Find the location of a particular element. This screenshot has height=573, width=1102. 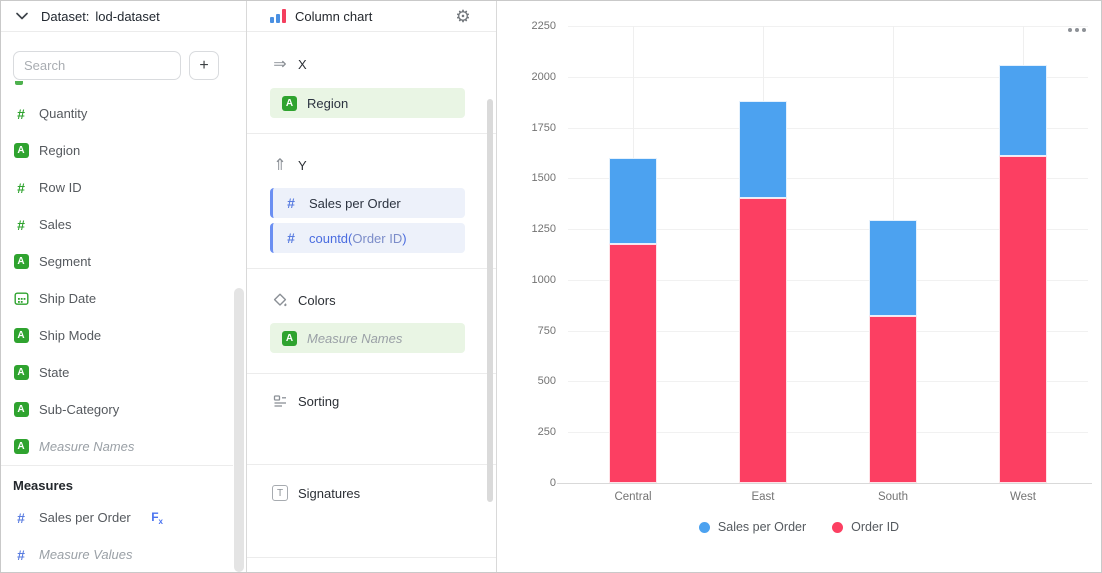

chart-type-header: Column chart is located at coordinates (371, 16).